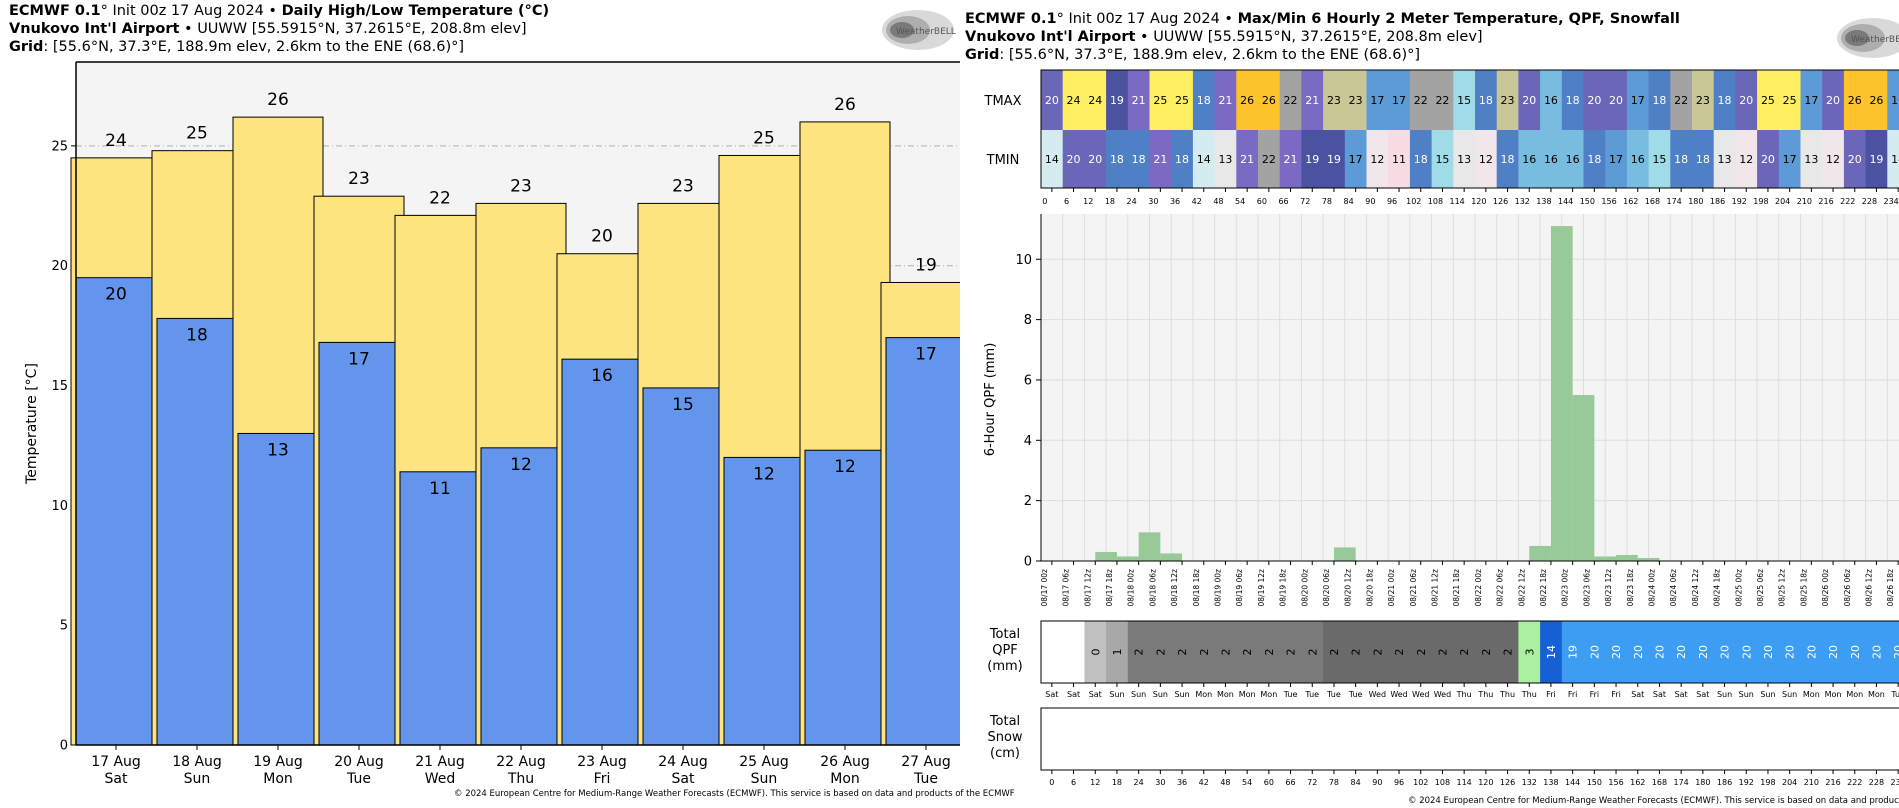 Image resolution: width=1899 pixels, height=808 pixels. Describe the element at coordinates (1767, 694) in the screenshot. I see `day-label: Sun` at that location.